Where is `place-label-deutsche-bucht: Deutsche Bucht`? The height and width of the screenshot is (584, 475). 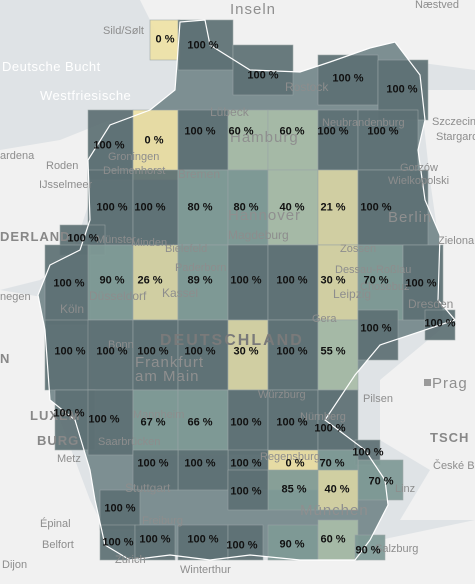
place-label-deutsche-bucht: Deutsche Bucht is located at coordinates (51, 66).